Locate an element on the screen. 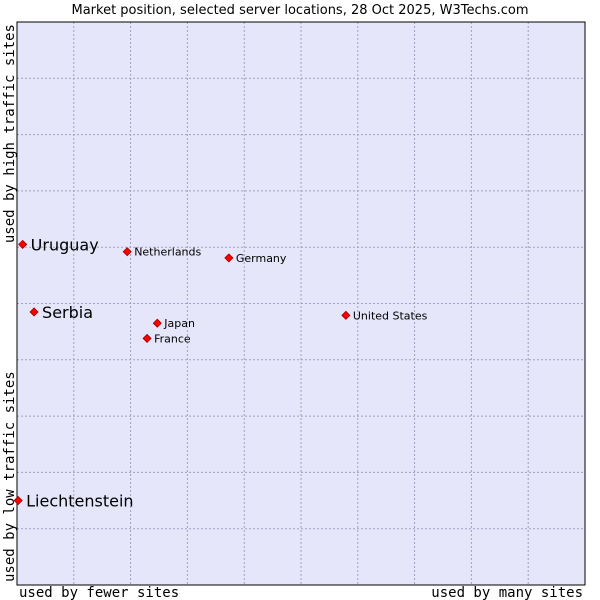  data-point-france: France is located at coordinates (166, 338).